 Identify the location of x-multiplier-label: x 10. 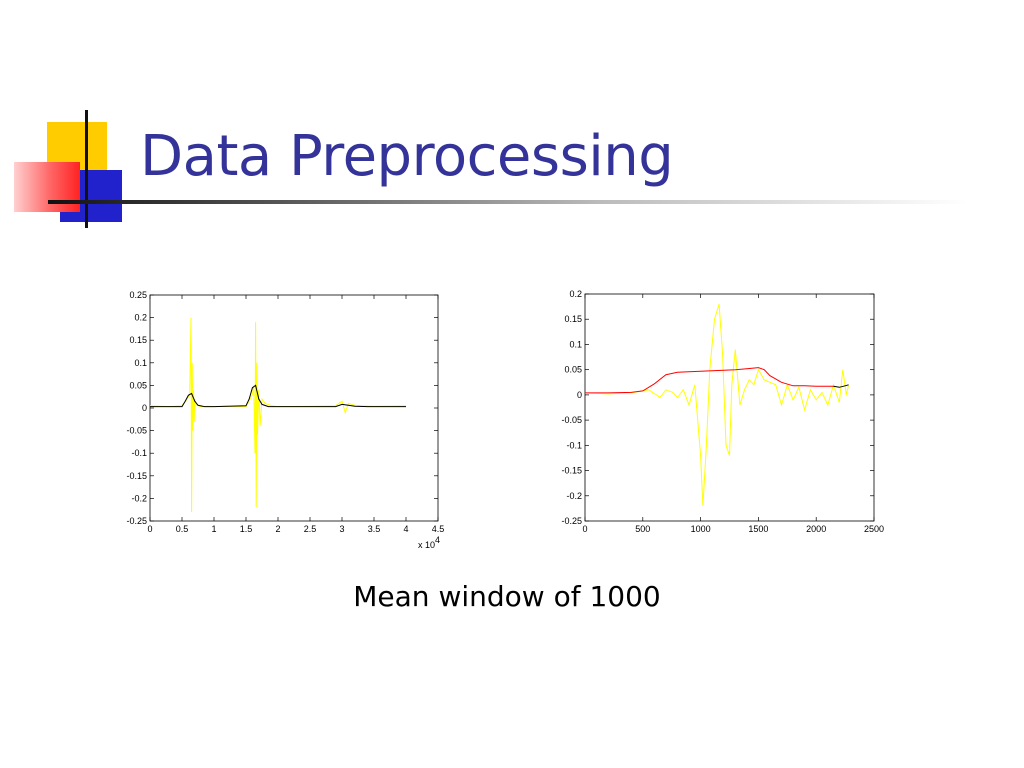
(426, 545).